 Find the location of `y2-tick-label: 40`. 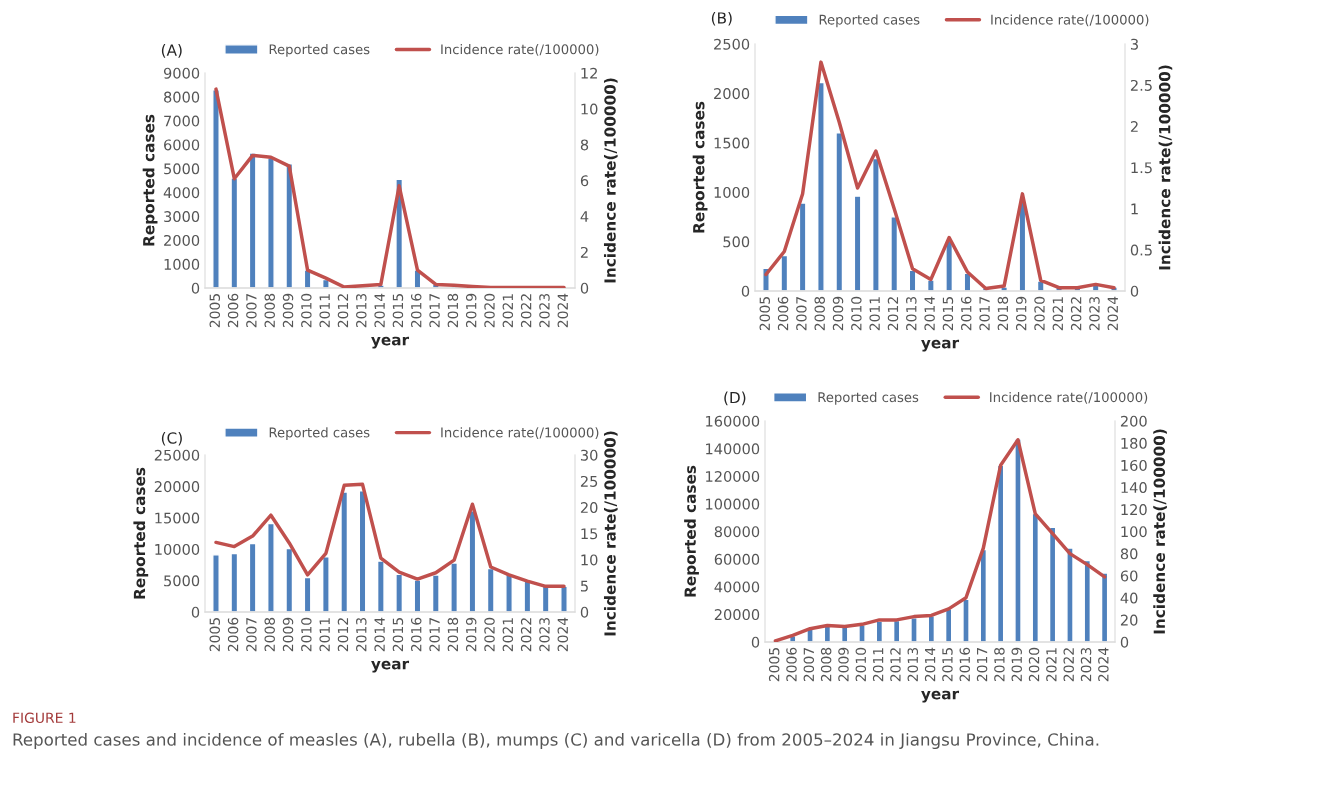

y2-tick-label: 40 is located at coordinates (1129, 598).